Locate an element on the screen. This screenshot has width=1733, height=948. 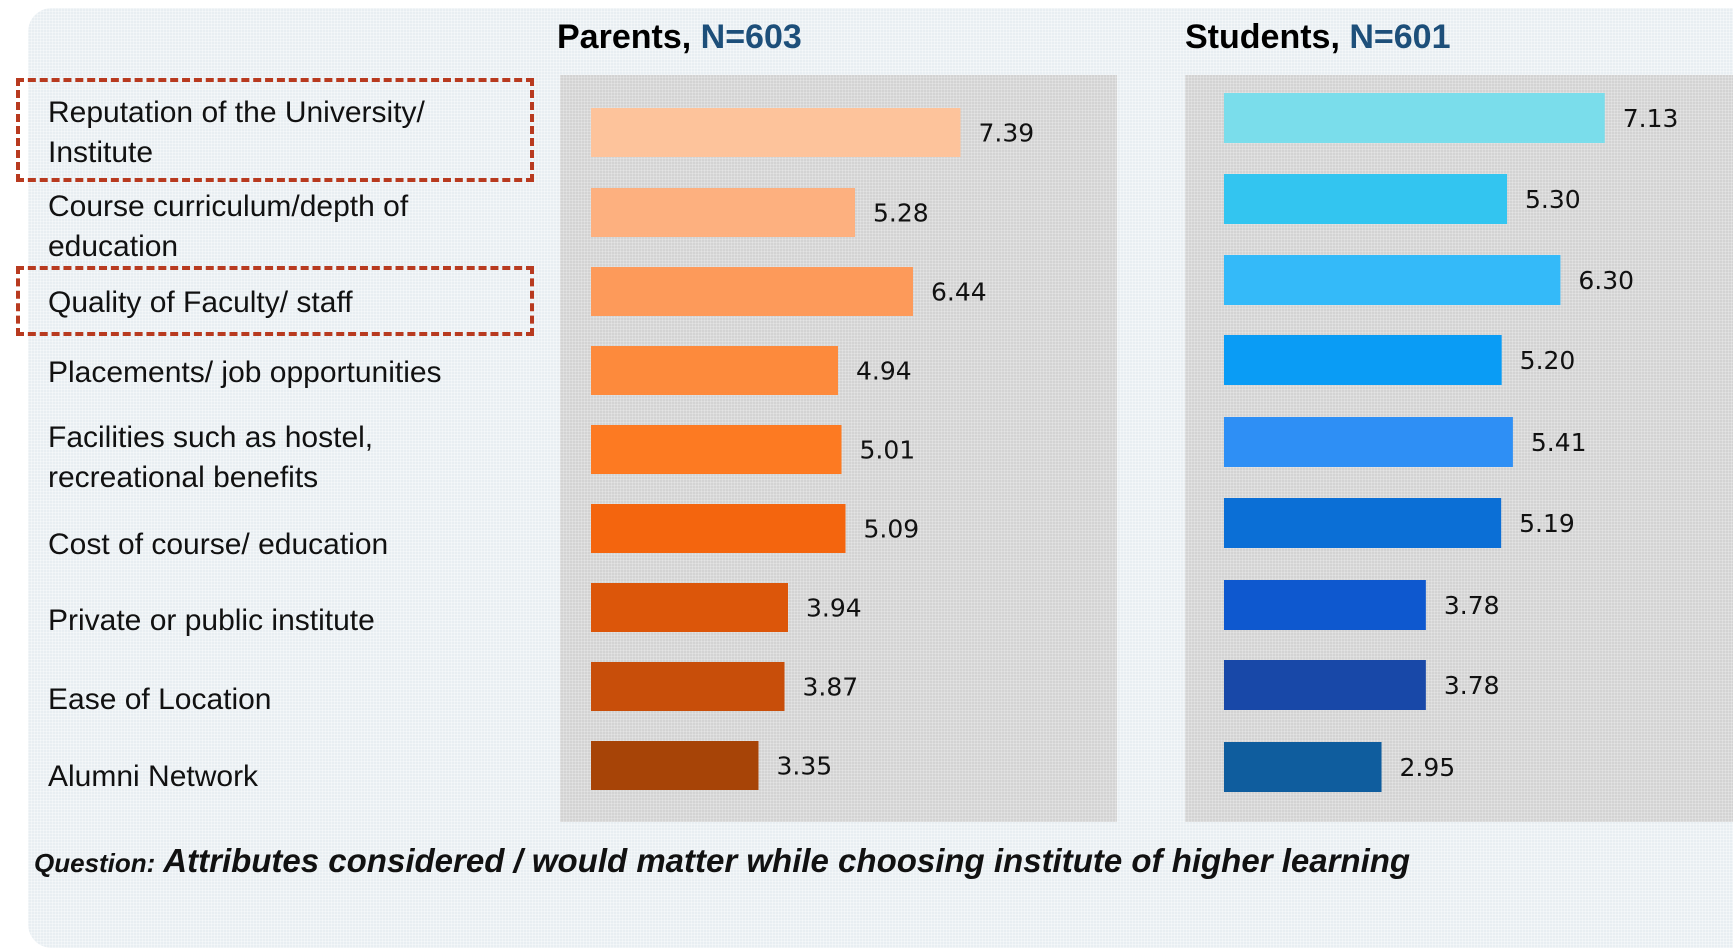
parents-chart-title: Parents, N=603 is located at coordinates (679, 37).